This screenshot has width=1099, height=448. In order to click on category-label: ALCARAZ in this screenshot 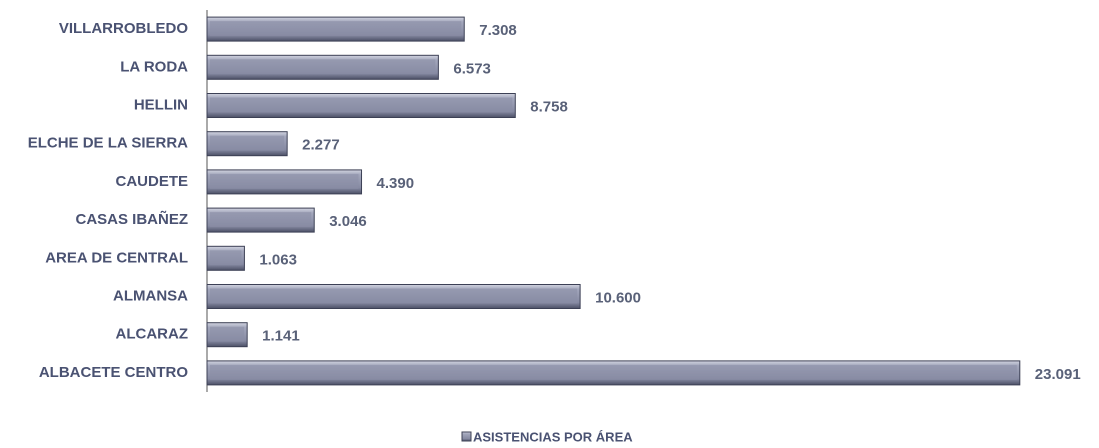, I will do `click(152, 334)`.